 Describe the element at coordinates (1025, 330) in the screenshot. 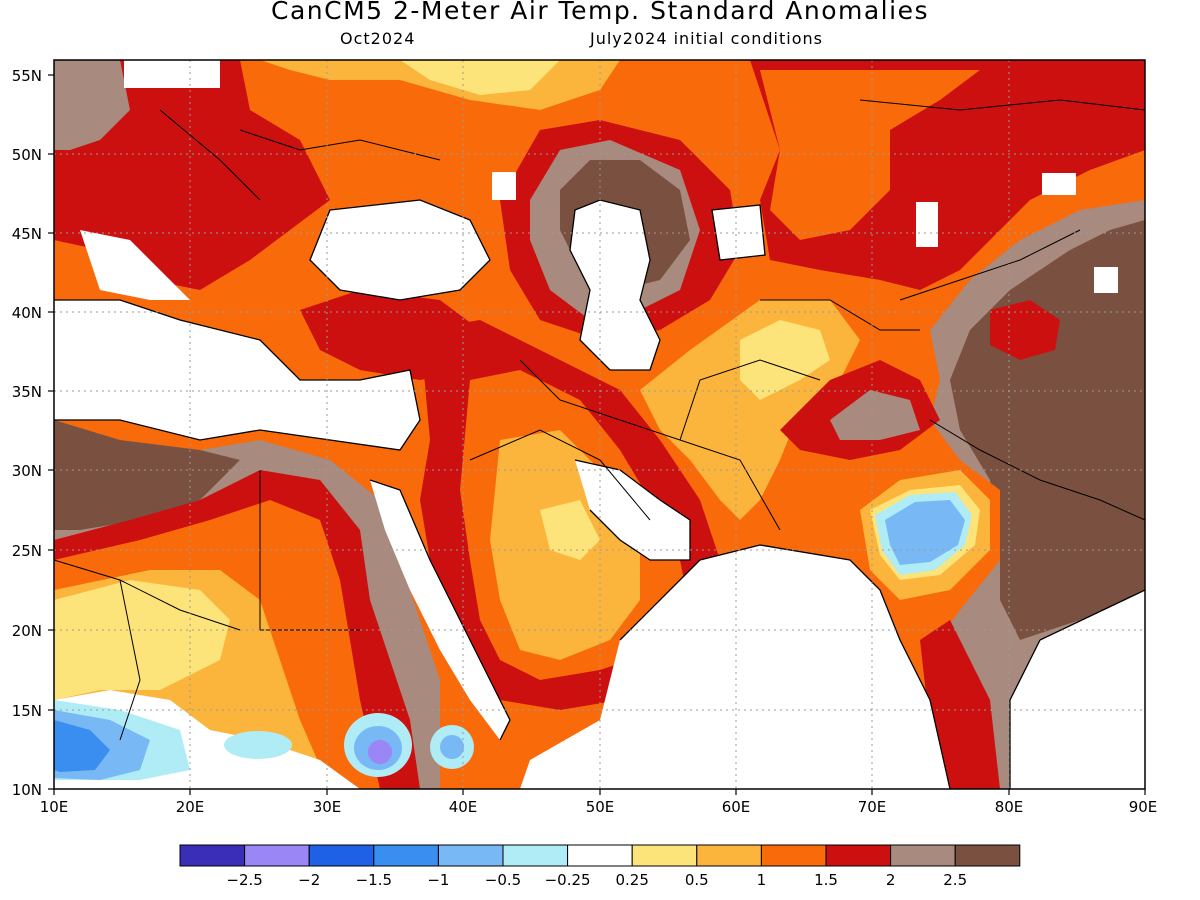

I see `region-tibet-hotspot` at that location.